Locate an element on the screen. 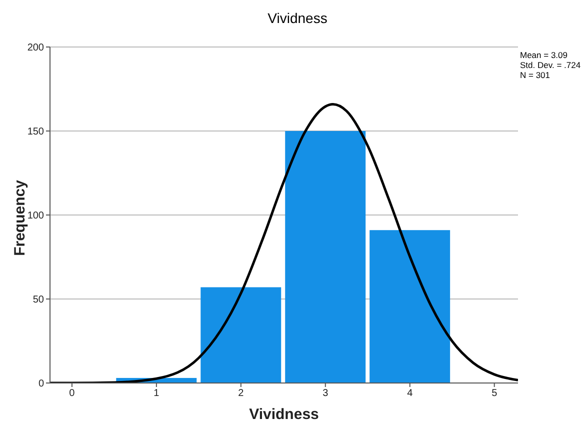 The width and height of the screenshot is (587, 438). x-tick-label: 2 is located at coordinates (241, 394).